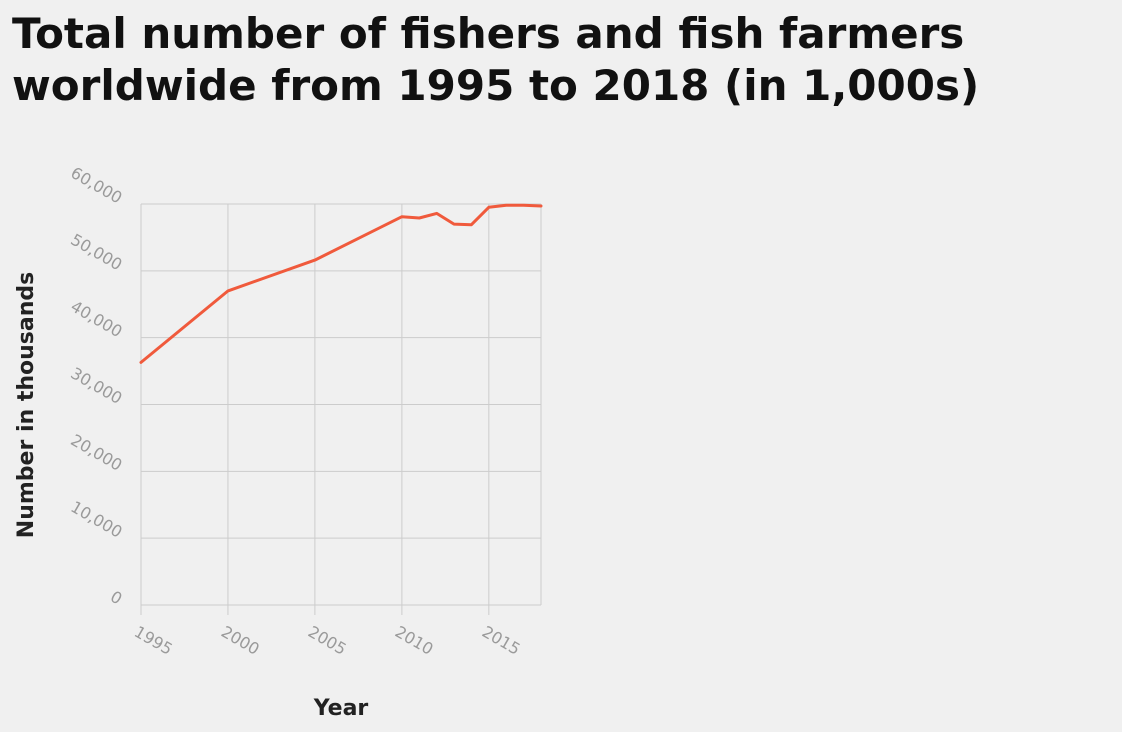 This screenshot has height=732, width=1122. What do you see at coordinates (97, 452) in the screenshot?
I see `y-tick-label: 20,000` at bounding box center [97, 452].